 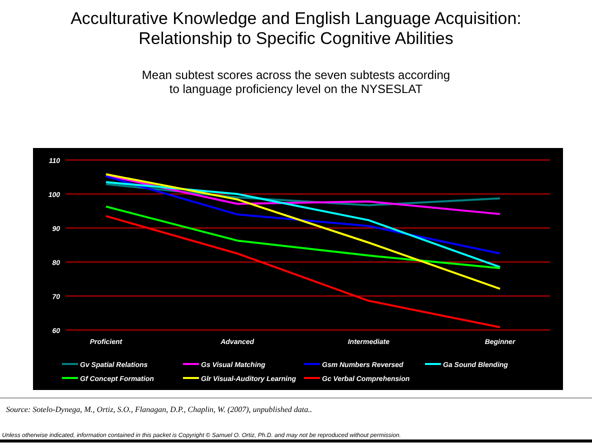 What do you see at coordinates (296, 28) in the screenshot?
I see `chart-title: Acculturative Knowledge and English Language Acquisition: Relationship to Specific Cognitive Abilities` at bounding box center [296, 28].